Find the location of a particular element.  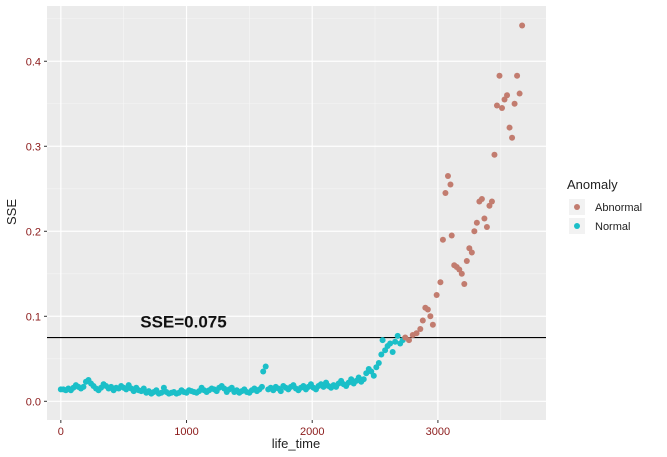

legend-swatch-normal is located at coordinates (577, 226).